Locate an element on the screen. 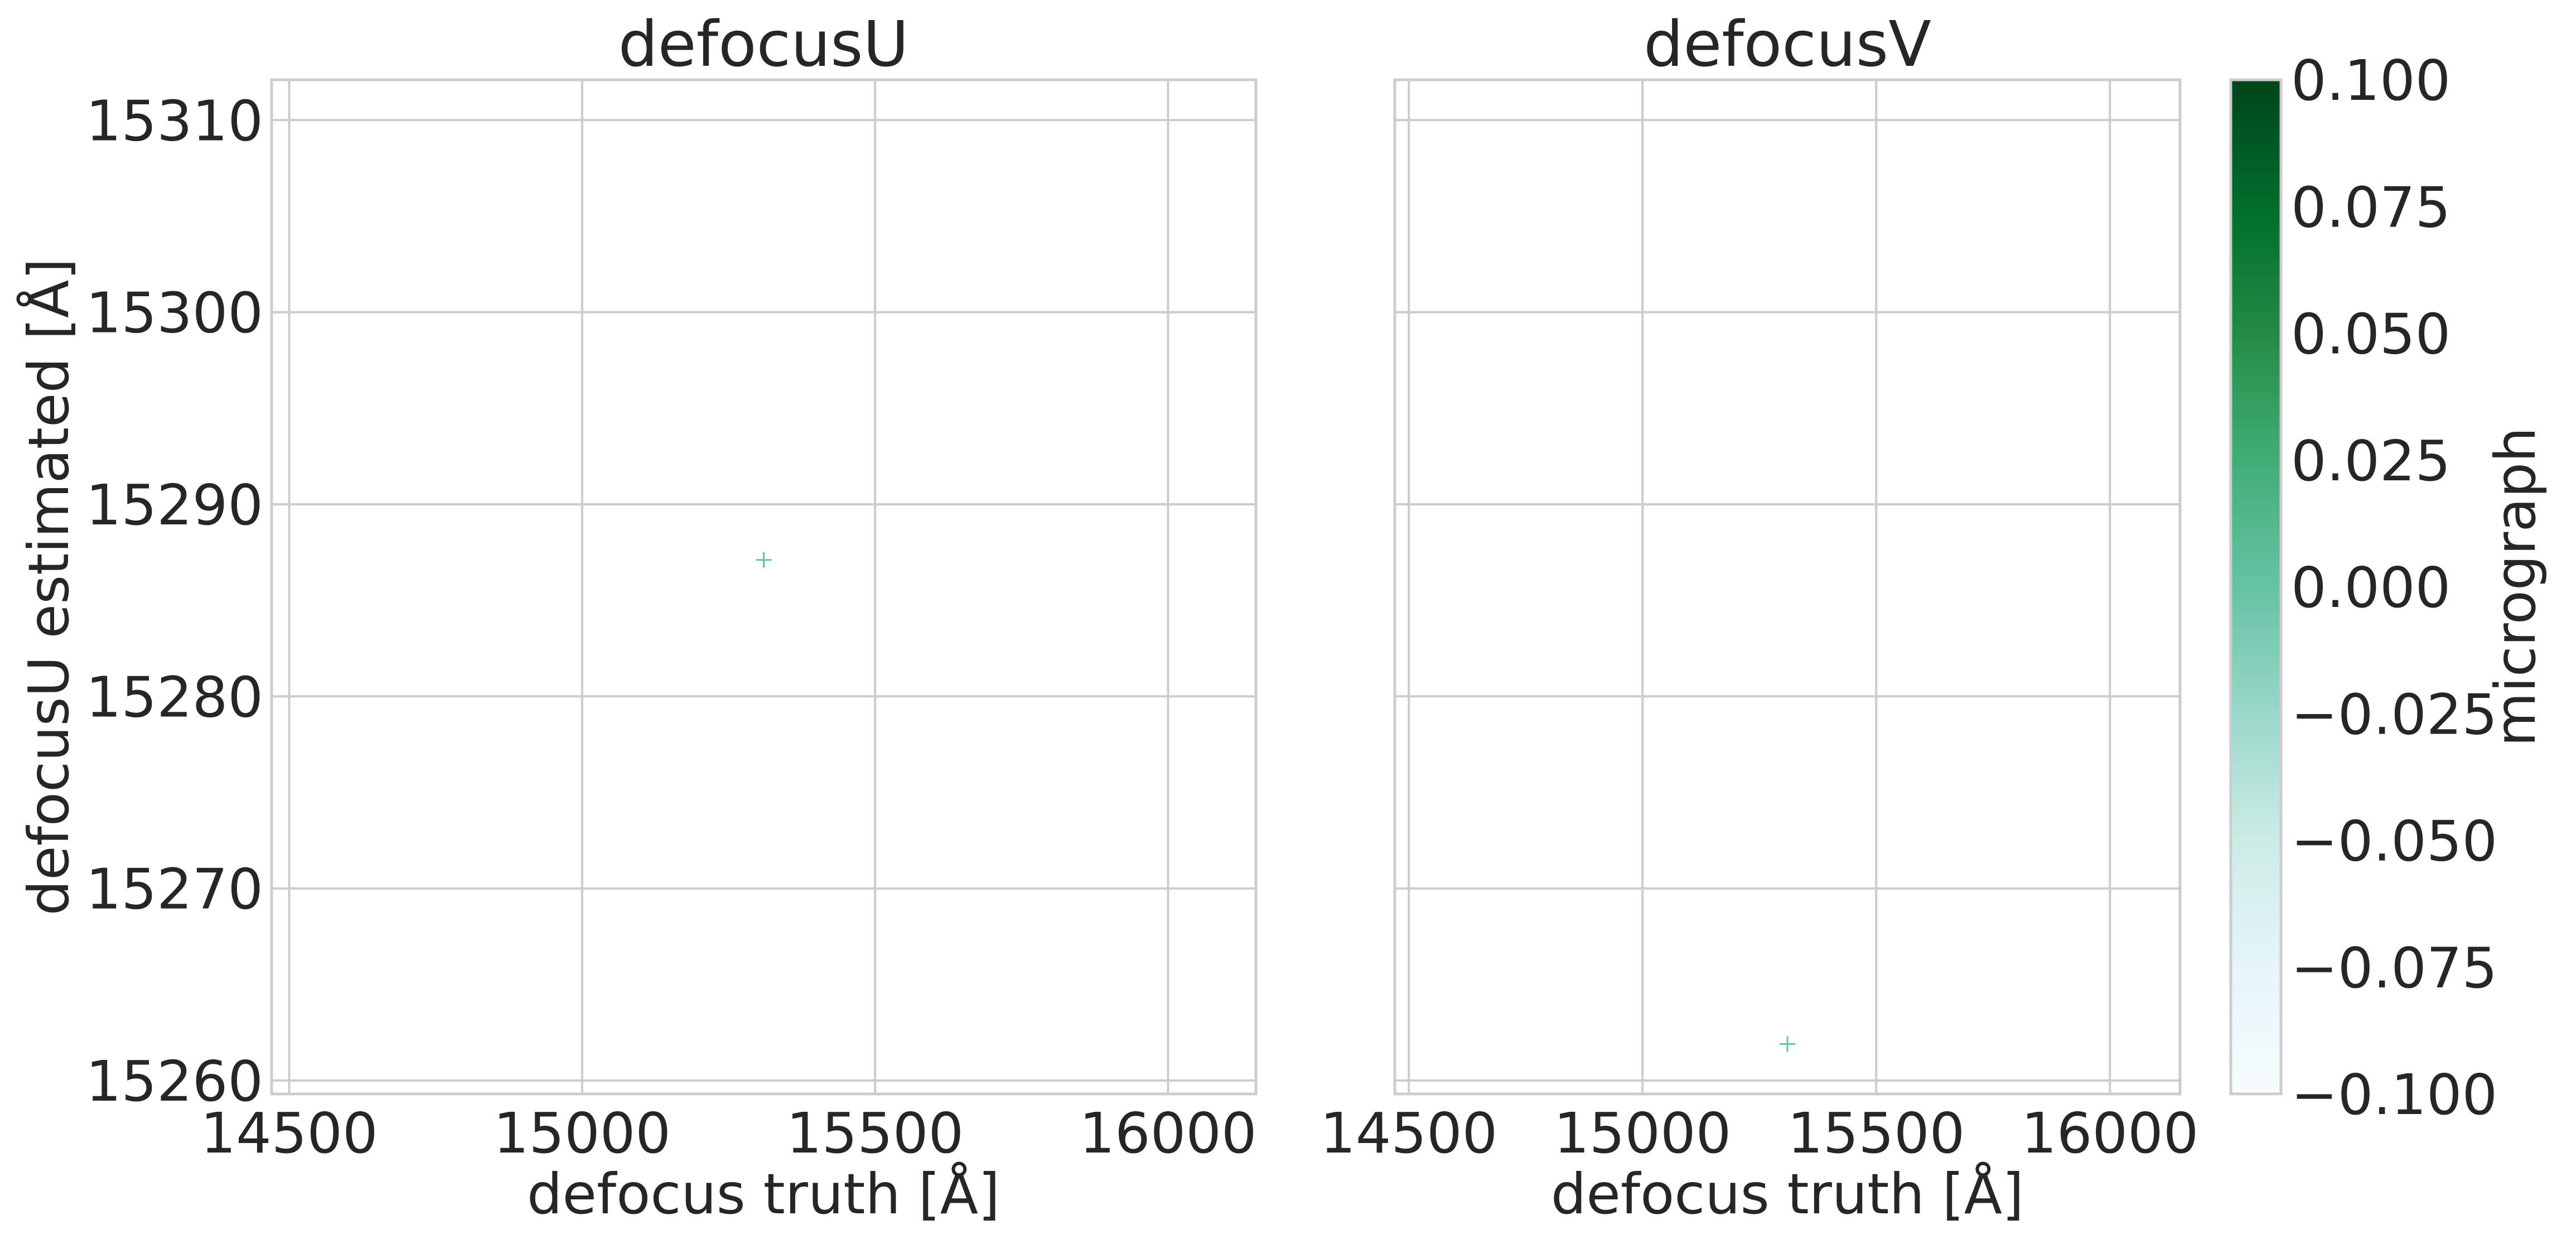 The width and height of the screenshot is (2576, 1244). colorbar-tick-label: 0.075 is located at coordinates (2371, 207).